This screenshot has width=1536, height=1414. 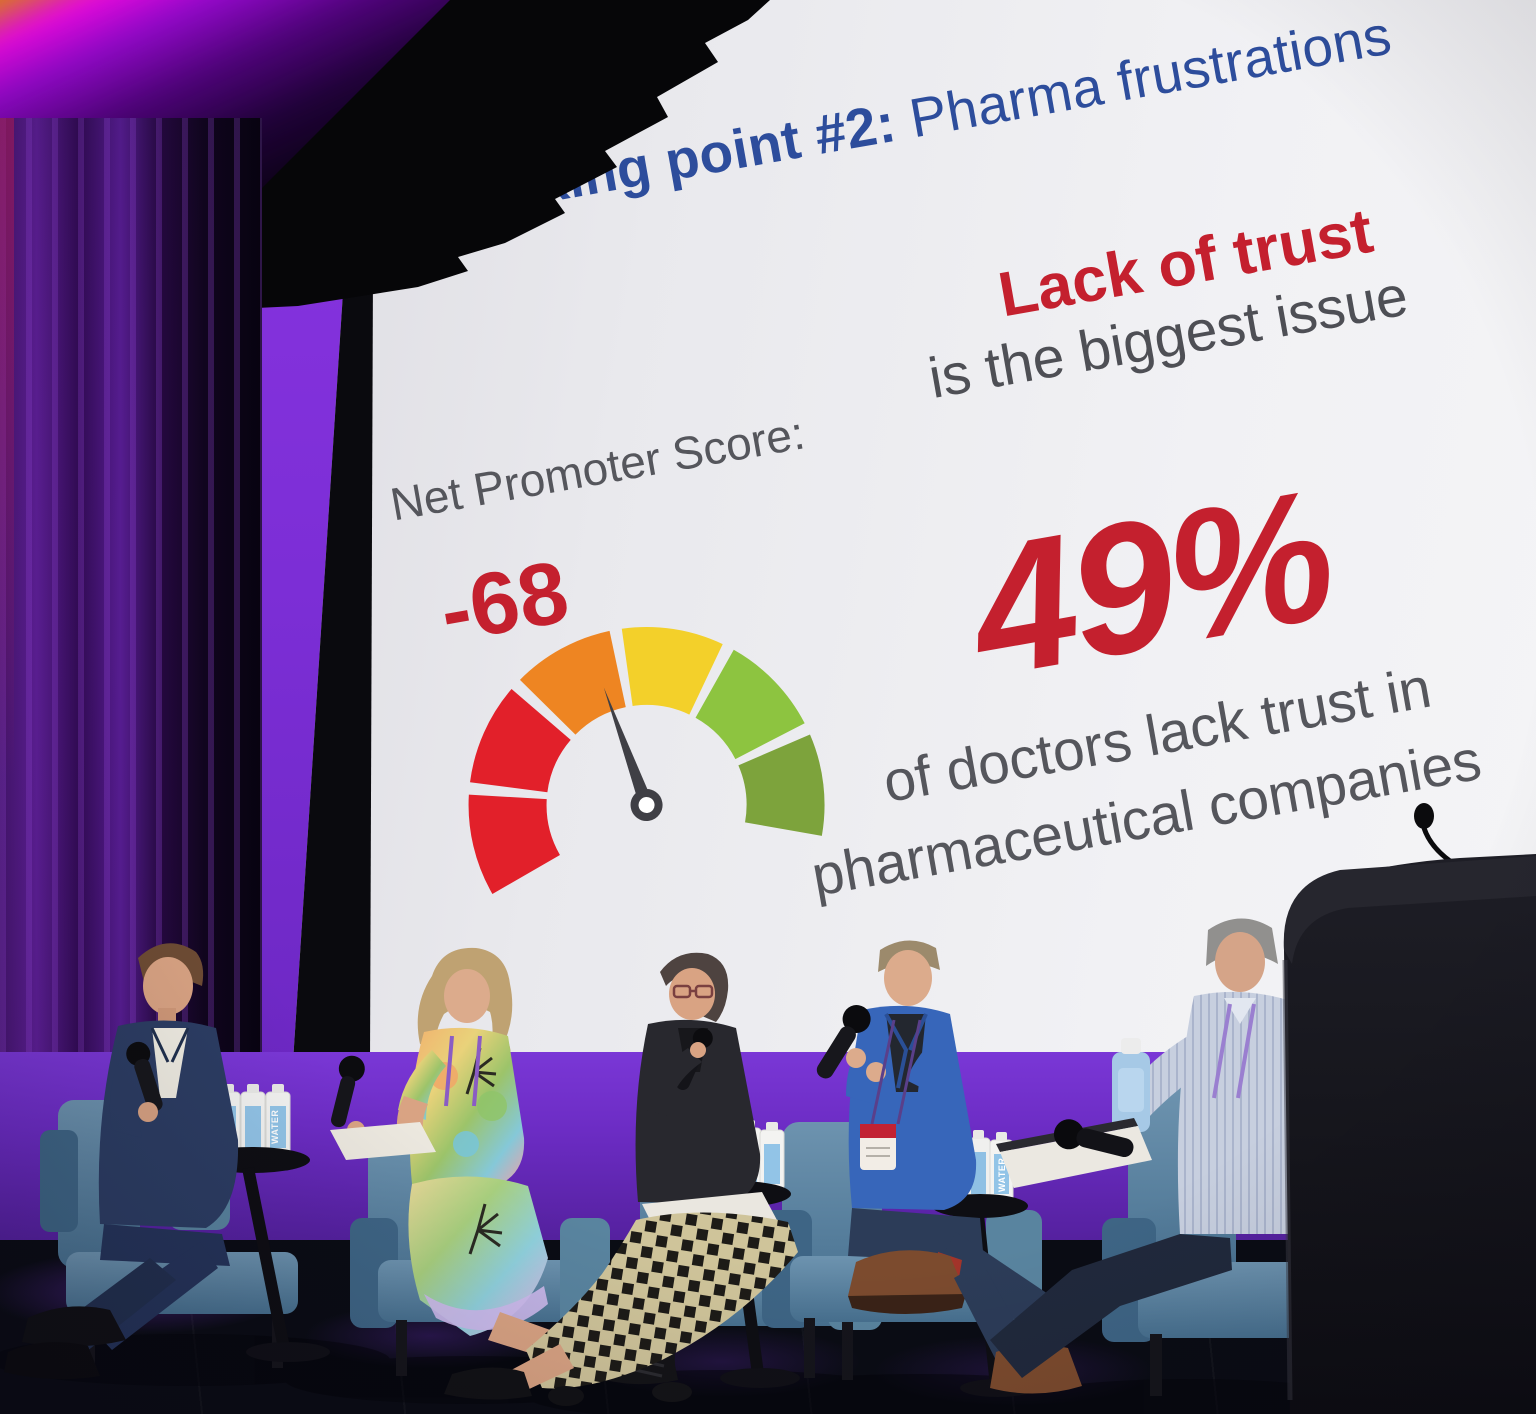 I want to click on podium, so click(x=1409, y=1108).